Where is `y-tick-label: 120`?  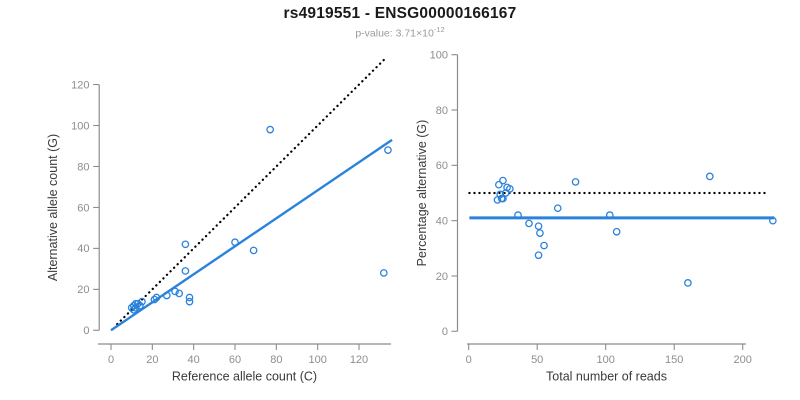
y-tick-label: 120 is located at coordinates (80, 85).